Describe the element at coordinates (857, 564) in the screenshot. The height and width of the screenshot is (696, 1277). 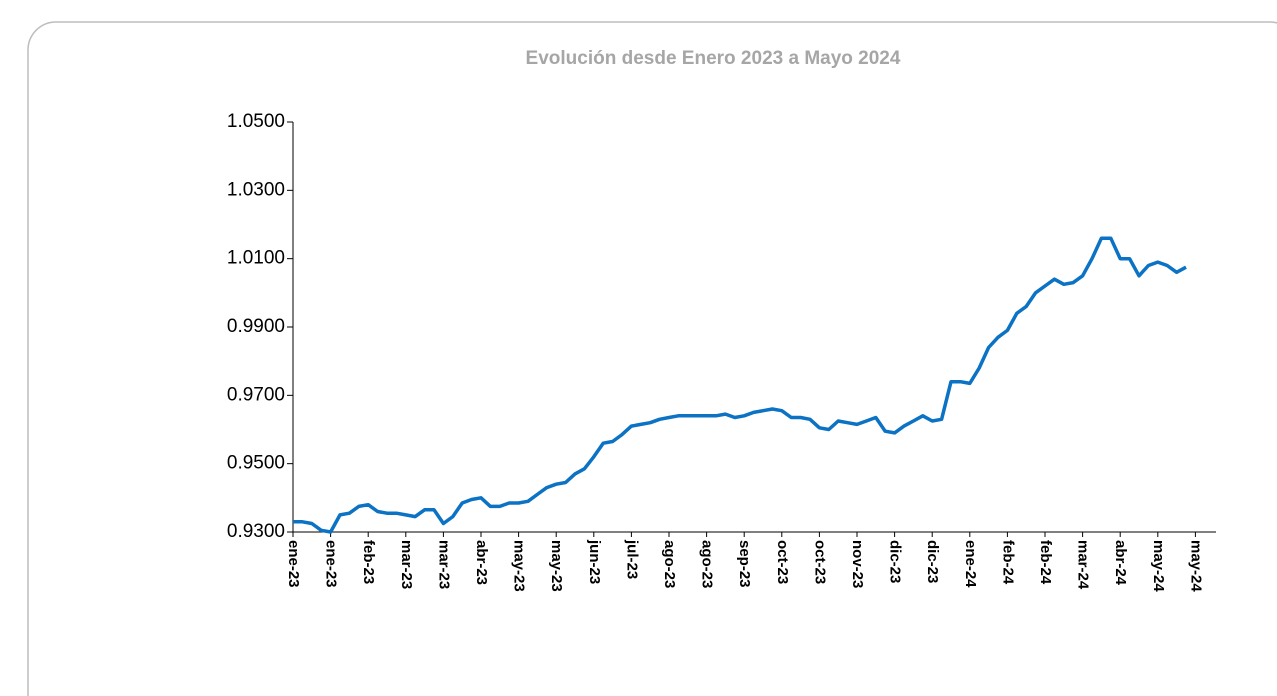
I see `x-tick-label: nov-23` at that location.